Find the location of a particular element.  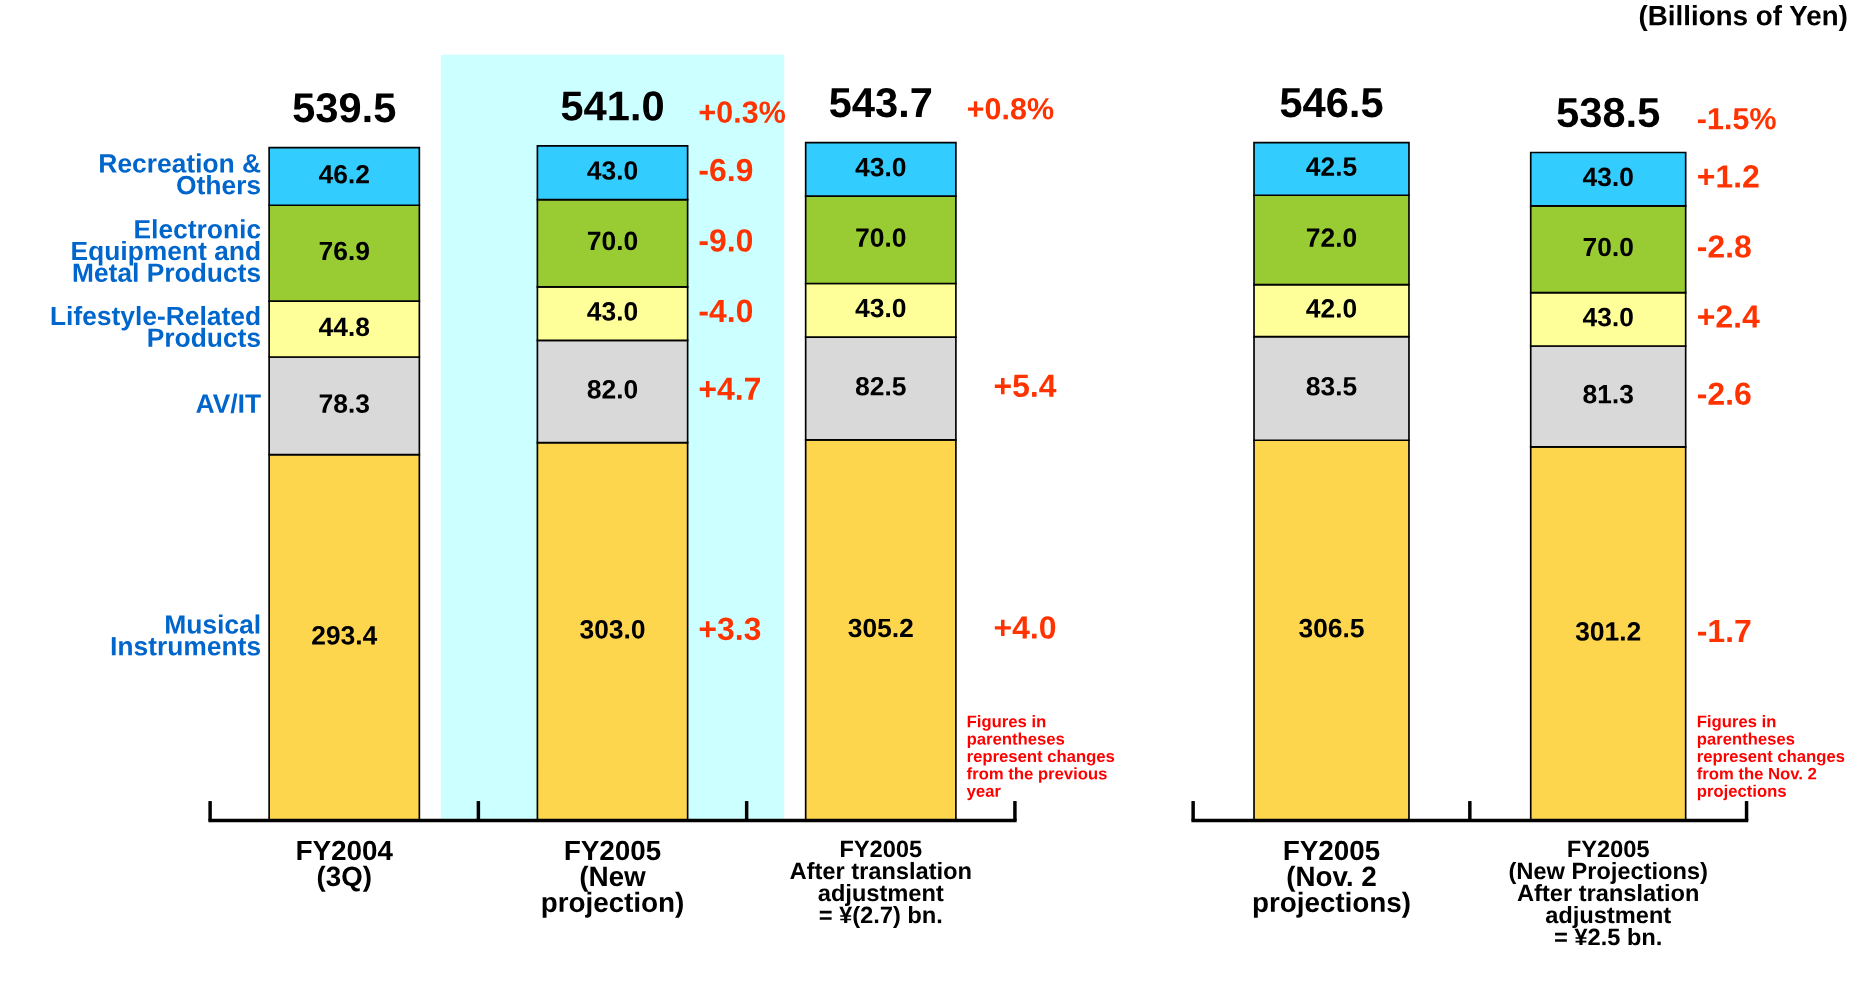

data-label: 82.5 is located at coordinates (880, 386).